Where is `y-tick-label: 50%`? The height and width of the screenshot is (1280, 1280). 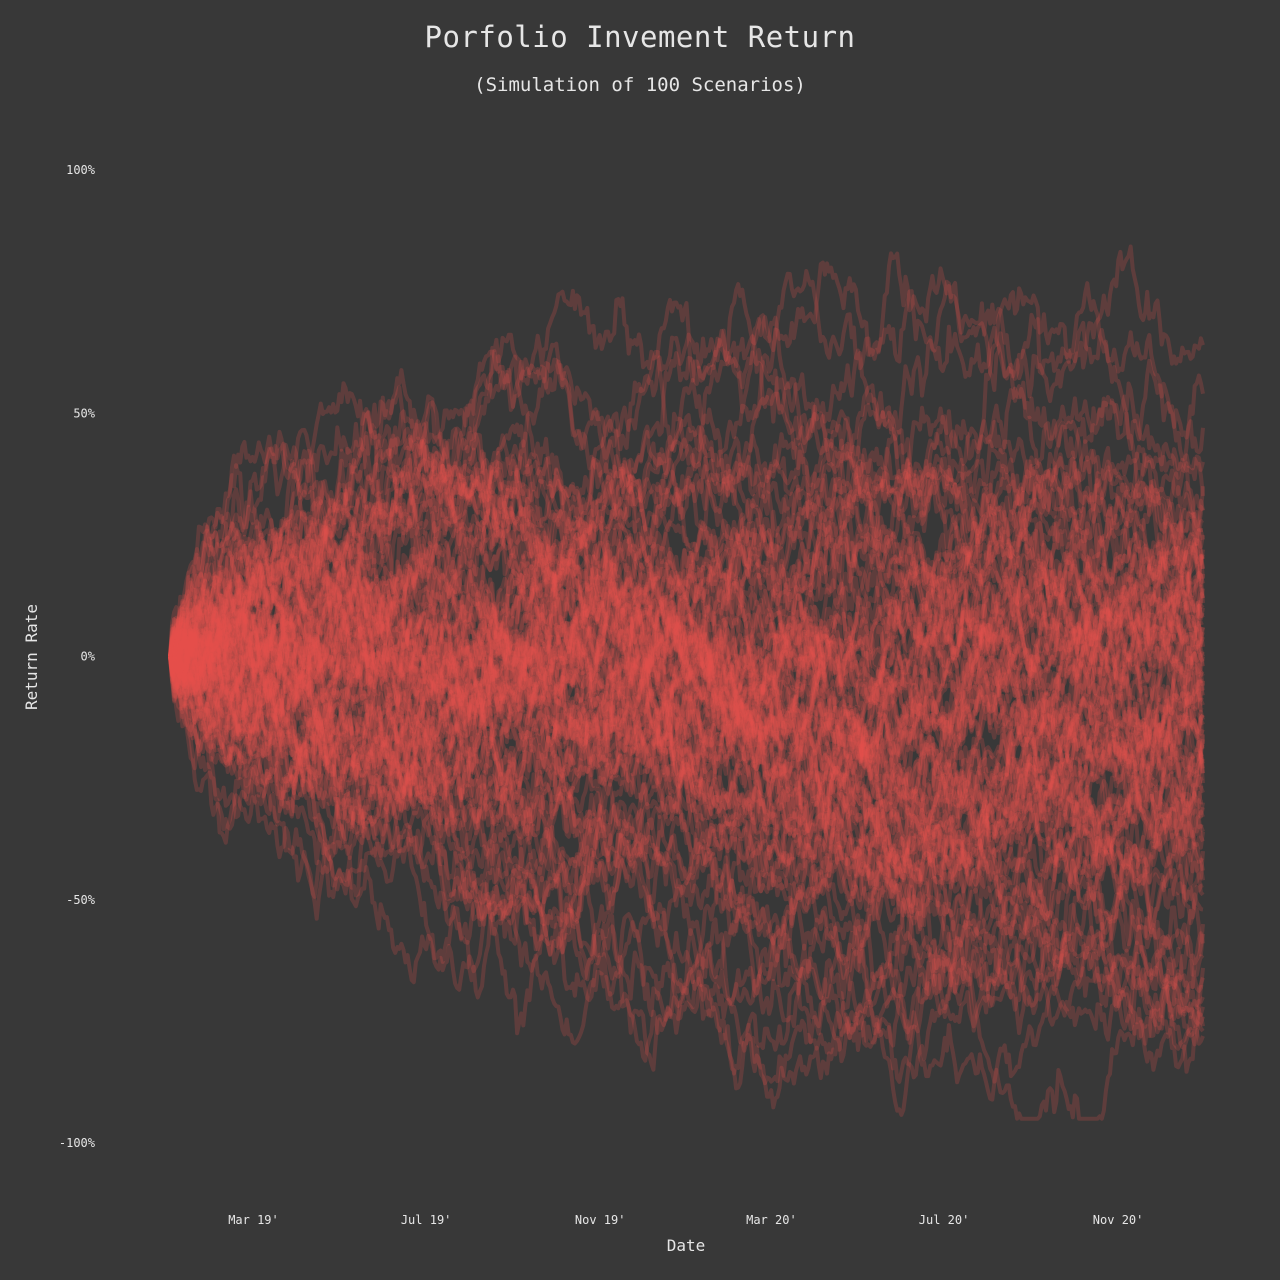 y-tick-label: 50% is located at coordinates (84, 413).